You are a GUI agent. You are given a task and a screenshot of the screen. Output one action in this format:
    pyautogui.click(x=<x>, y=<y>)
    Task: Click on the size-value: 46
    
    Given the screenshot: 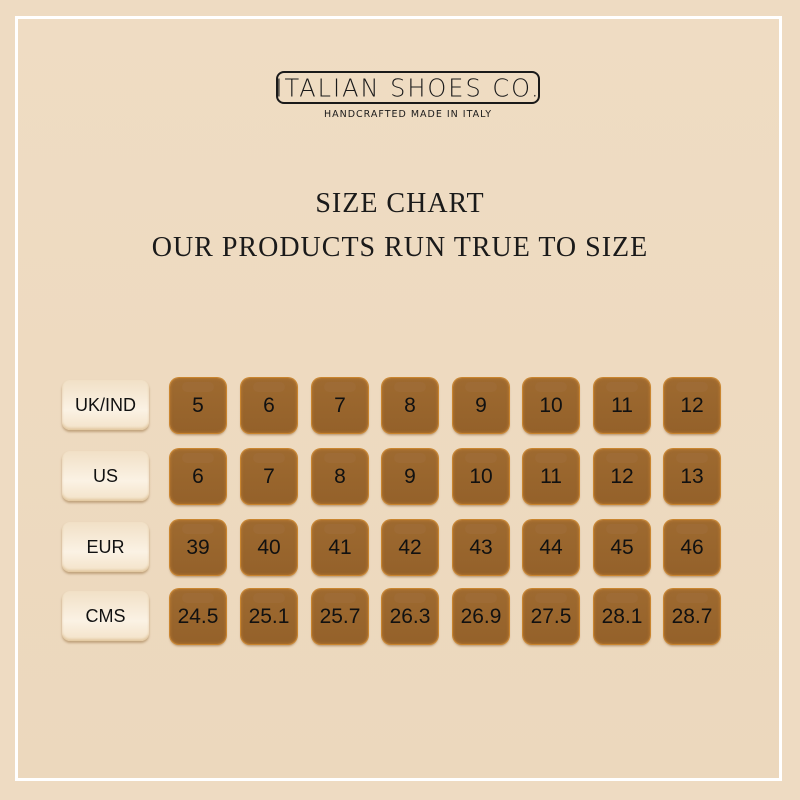 What is the action you would take?
    pyautogui.click(x=692, y=547)
    